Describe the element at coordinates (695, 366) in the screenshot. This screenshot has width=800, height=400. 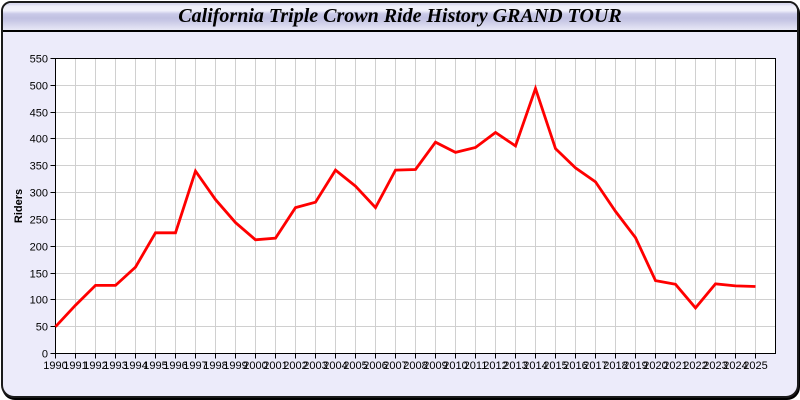
I see `svg-text: 2022` at that location.